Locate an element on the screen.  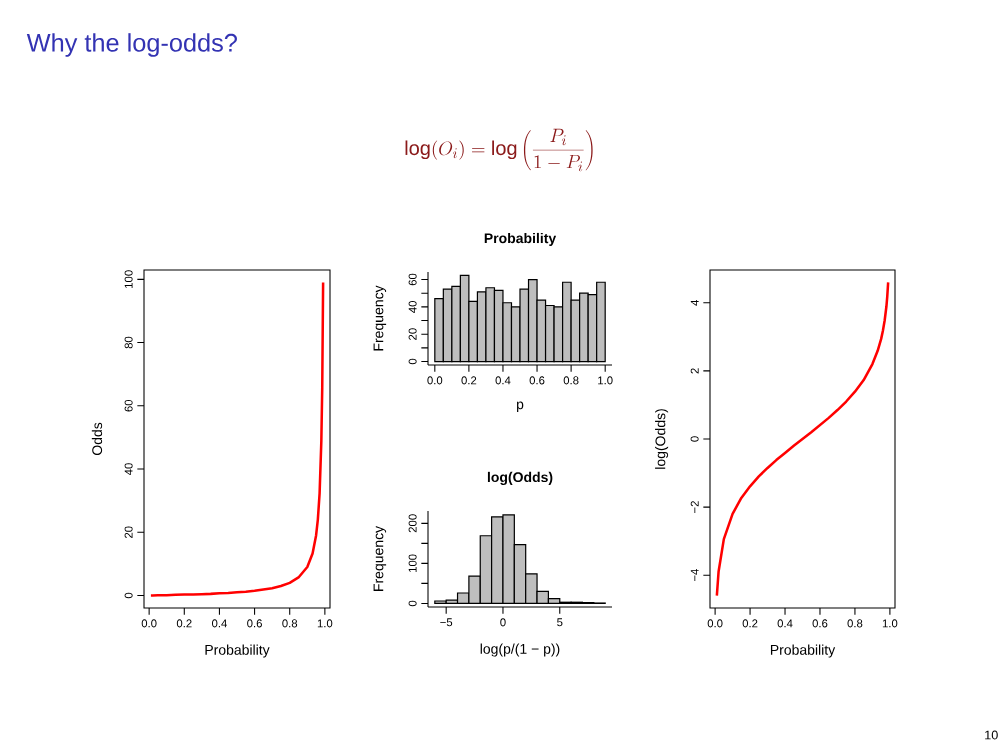
line-series is located at coordinates (237, 439).